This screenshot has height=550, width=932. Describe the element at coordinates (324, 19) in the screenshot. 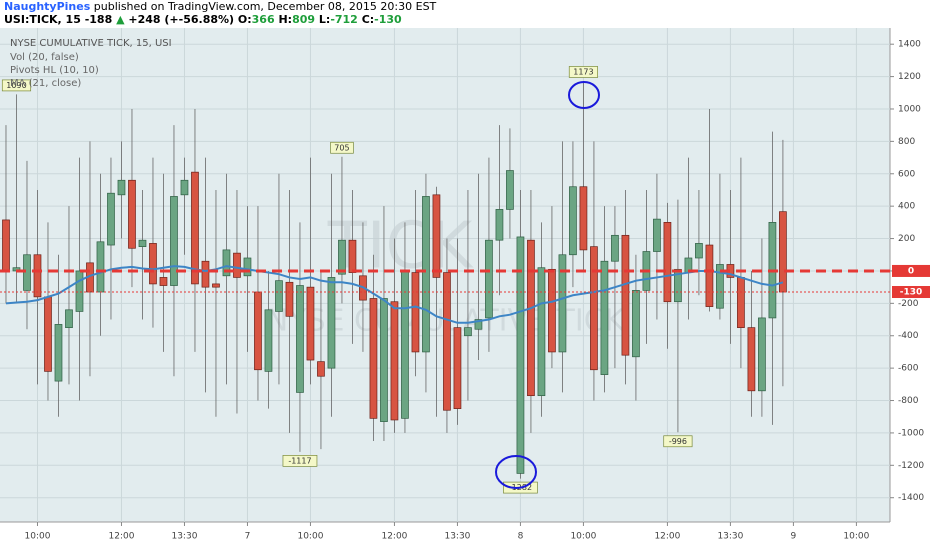

I see `ohlc-label: L:` at that location.